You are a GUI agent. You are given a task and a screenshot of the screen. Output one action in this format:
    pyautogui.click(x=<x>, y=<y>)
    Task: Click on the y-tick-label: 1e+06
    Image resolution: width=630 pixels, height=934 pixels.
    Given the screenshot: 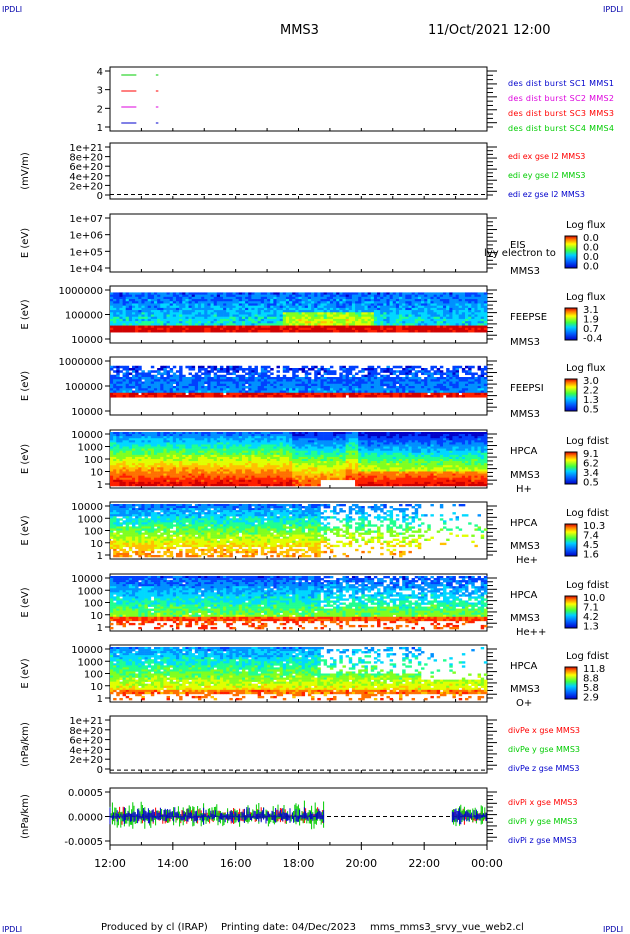 What is the action you would take?
    pyautogui.click(x=86, y=236)
    